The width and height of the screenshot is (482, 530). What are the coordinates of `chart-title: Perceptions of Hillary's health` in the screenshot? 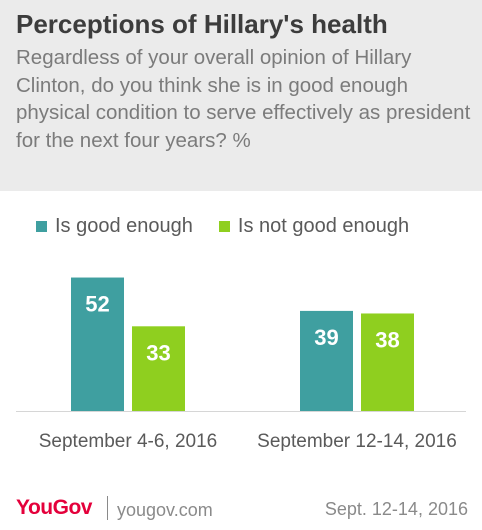 It's located at (202, 24).